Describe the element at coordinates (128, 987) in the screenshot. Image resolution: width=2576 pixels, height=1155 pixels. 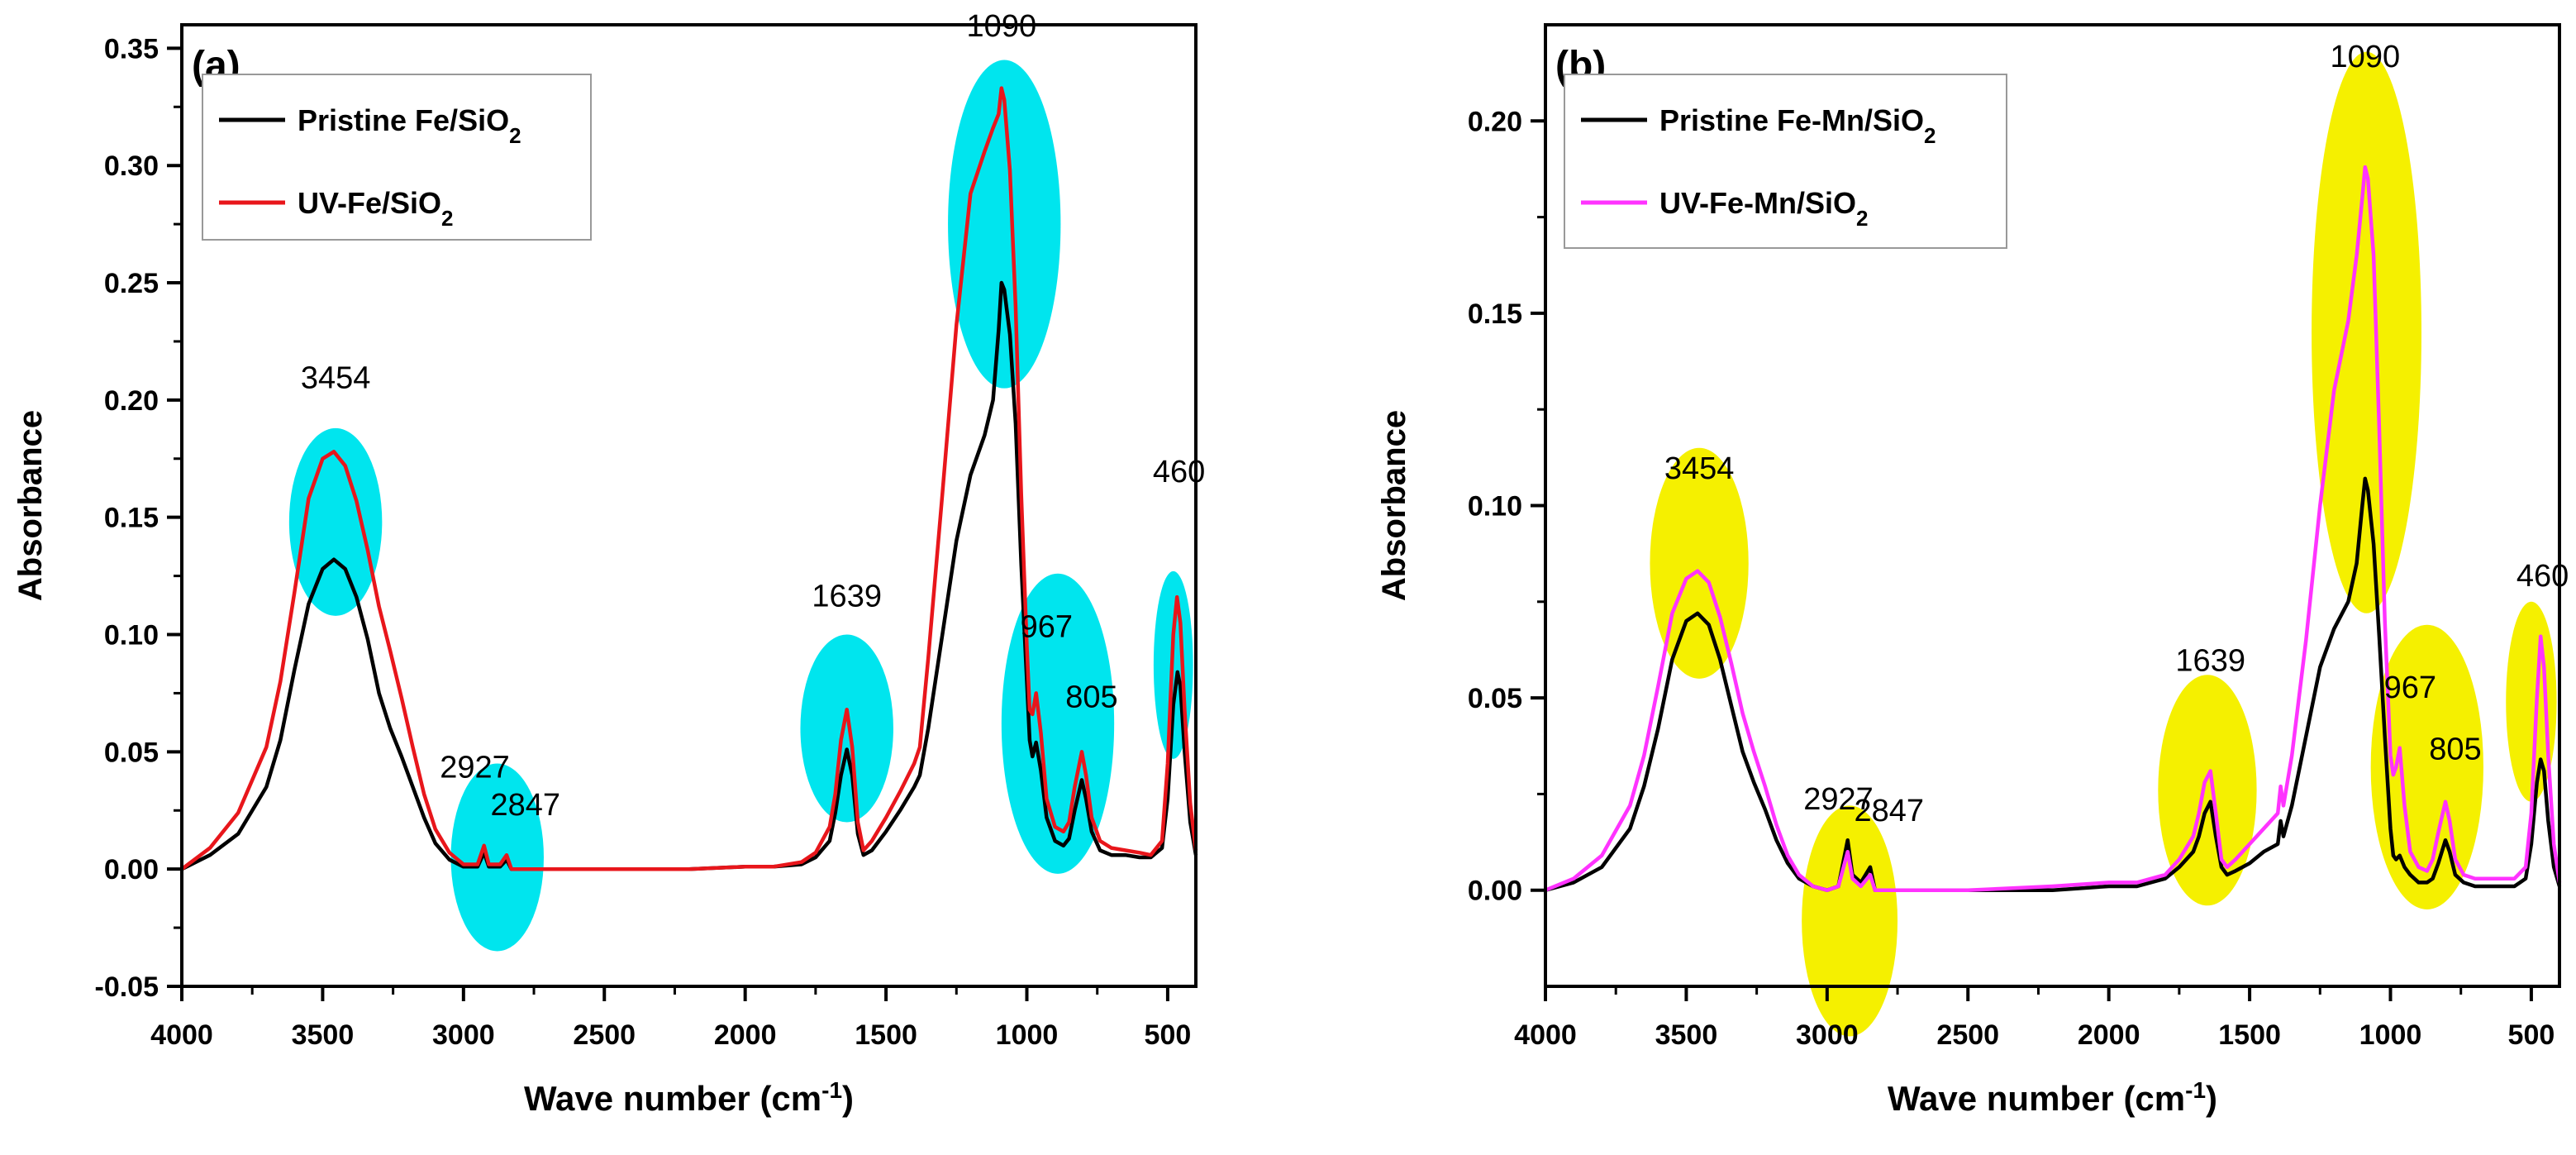
I see `y-tick-label: -0.05` at that location.